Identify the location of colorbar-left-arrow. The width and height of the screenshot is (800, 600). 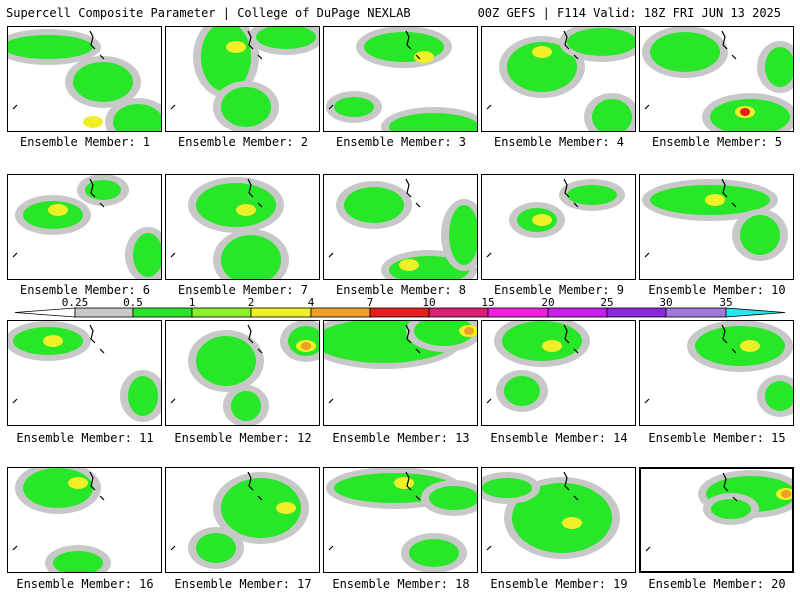
(45, 312).